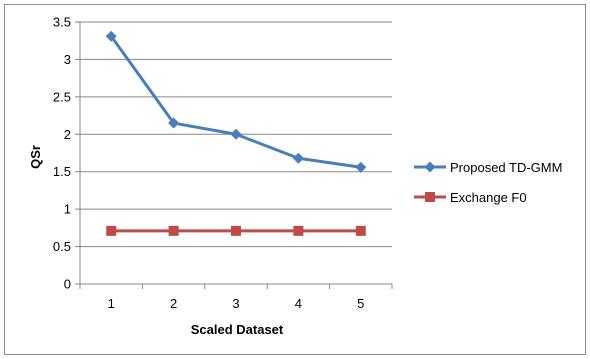  What do you see at coordinates (173, 303) in the screenshot?
I see `x-tick-label: 2` at bounding box center [173, 303].